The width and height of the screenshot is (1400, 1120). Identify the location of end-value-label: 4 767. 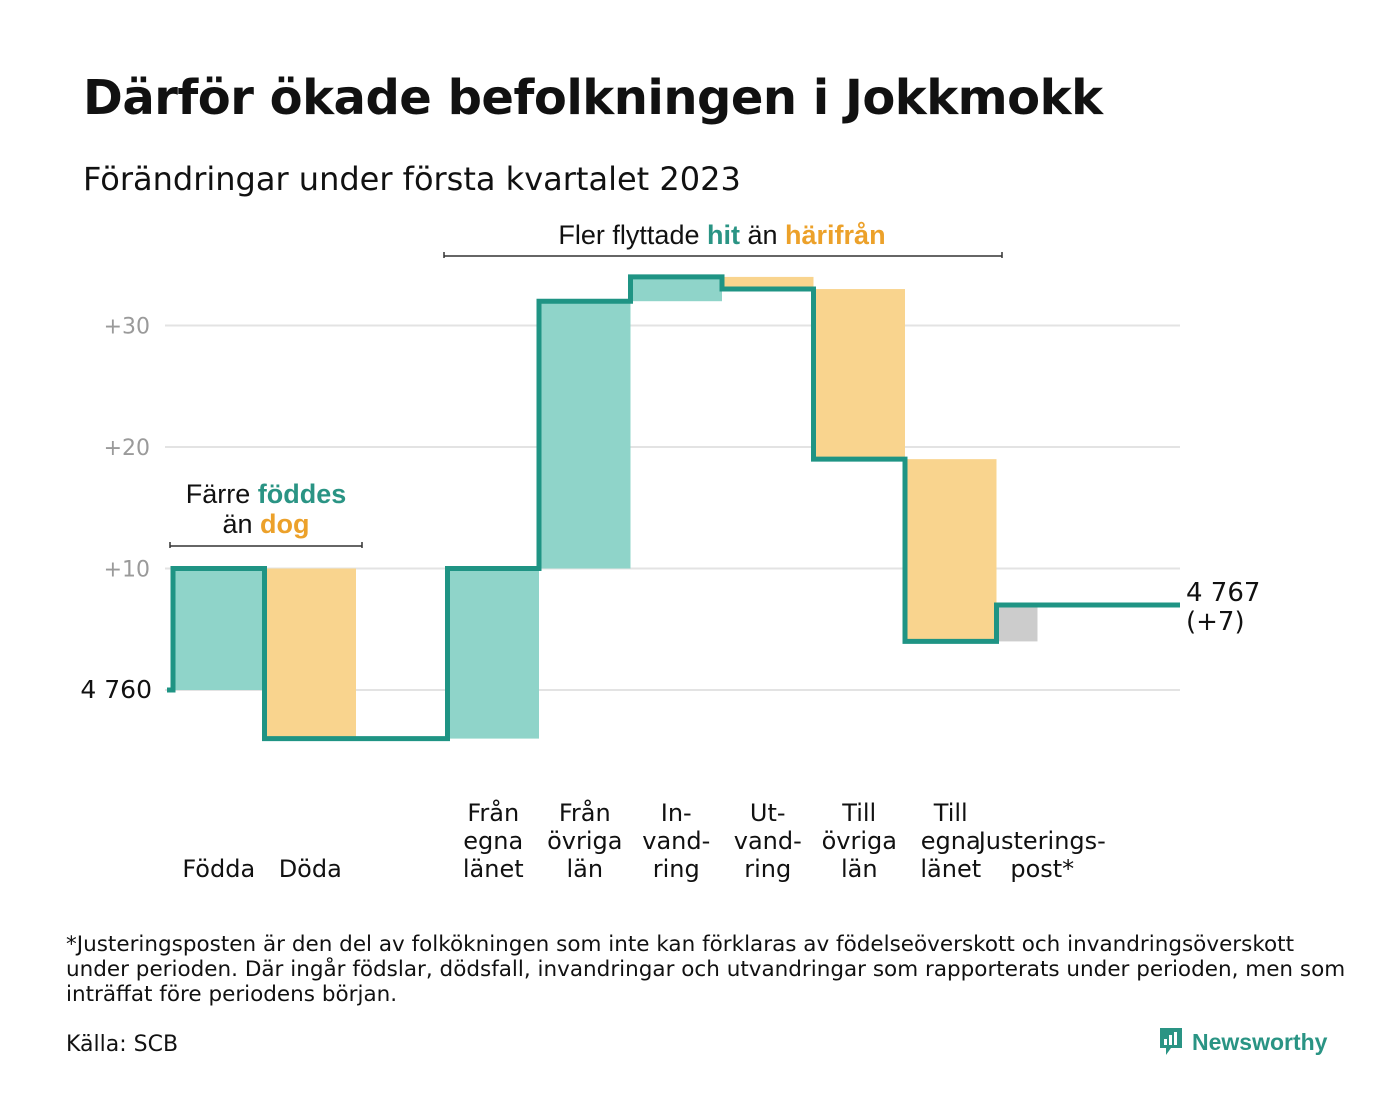
(1223, 593).